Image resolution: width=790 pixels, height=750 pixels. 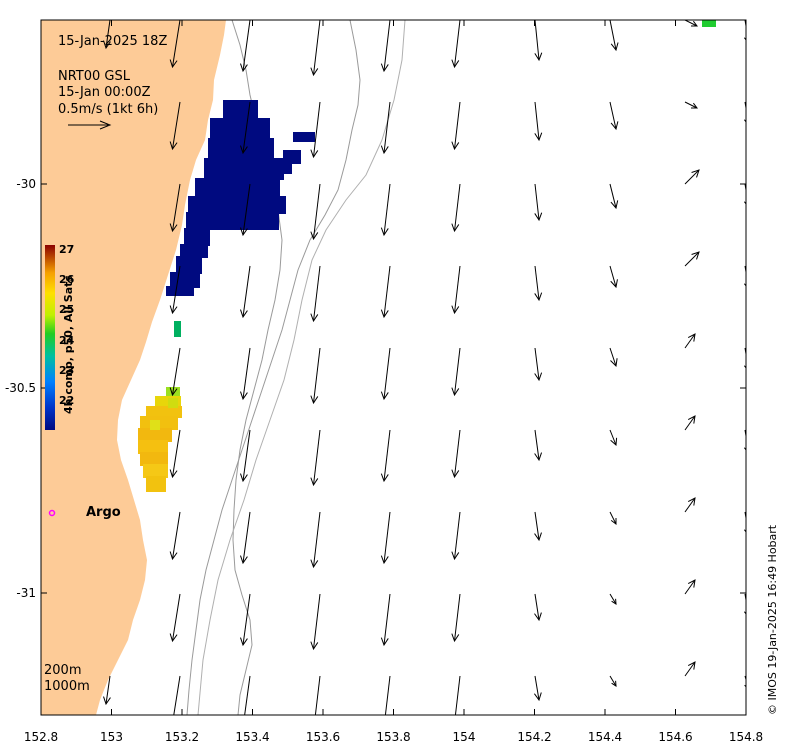 I want to click on colorbar-tick: 24, so click(x=67, y=340).